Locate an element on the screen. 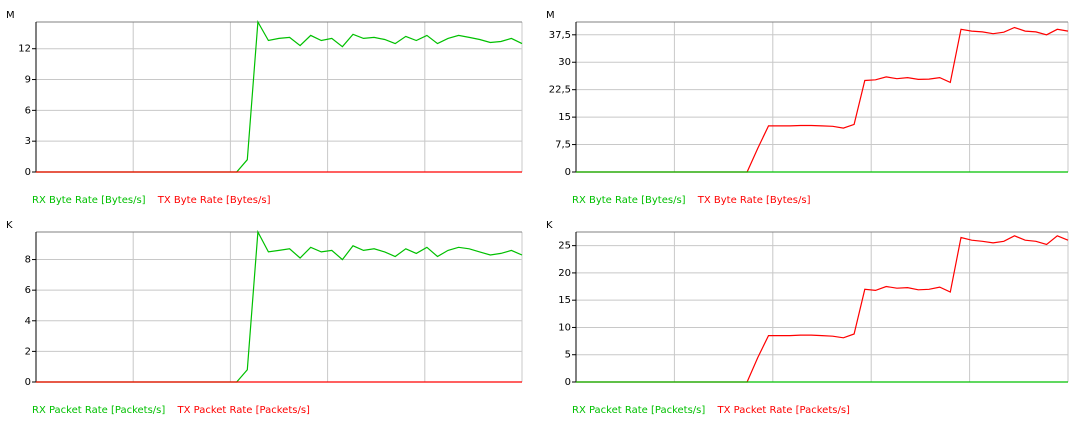  y-tick-label: 4 is located at coordinates (28, 321).